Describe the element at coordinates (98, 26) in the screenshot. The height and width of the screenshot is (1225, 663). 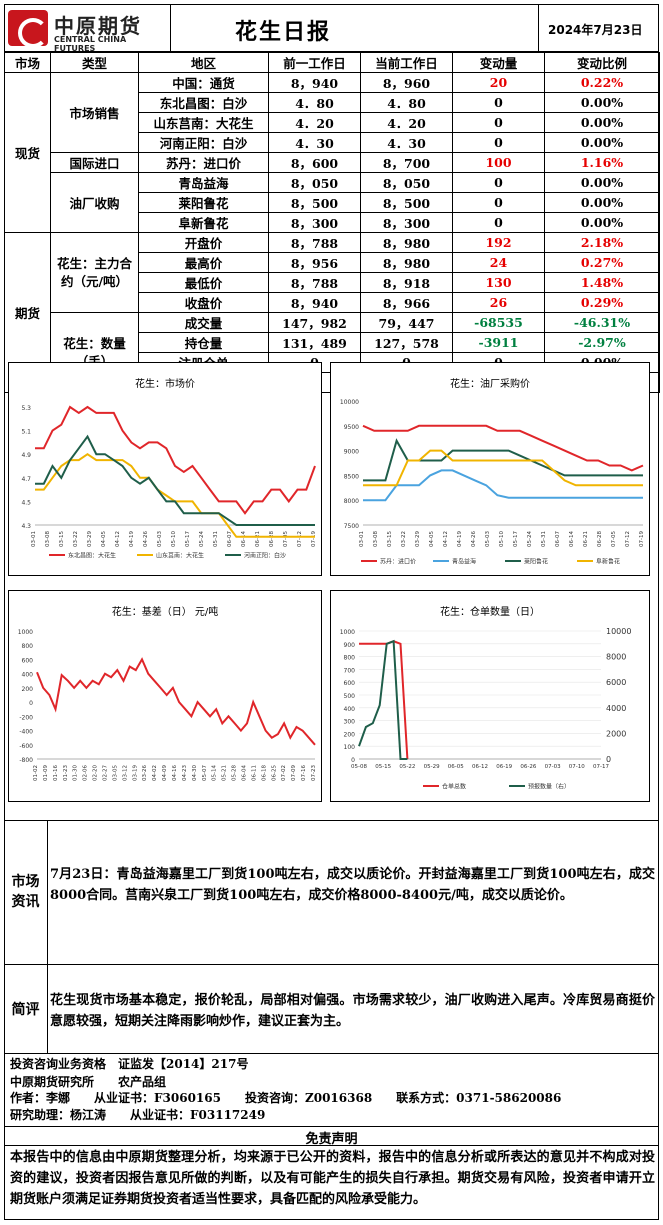
I see `logo-text-cn: 中原期货` at that location.